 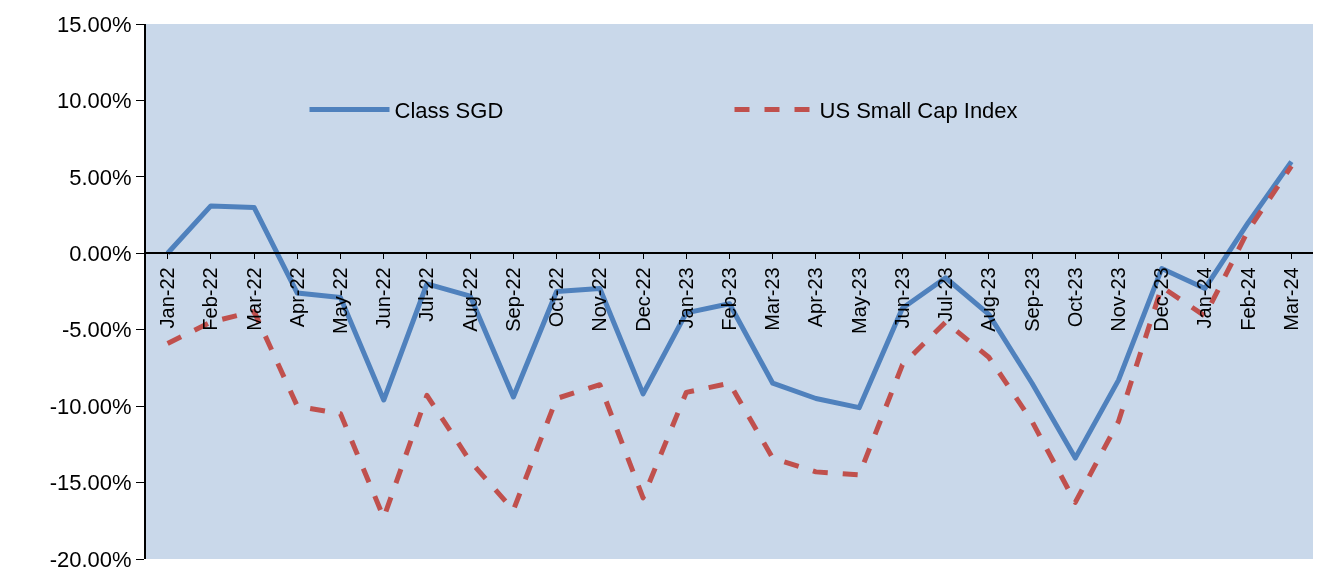 What do you see at coordinates (988, 299) in the screenshot?
I see `x-tick-label: Aug-23` at bounding box center [988, 299].